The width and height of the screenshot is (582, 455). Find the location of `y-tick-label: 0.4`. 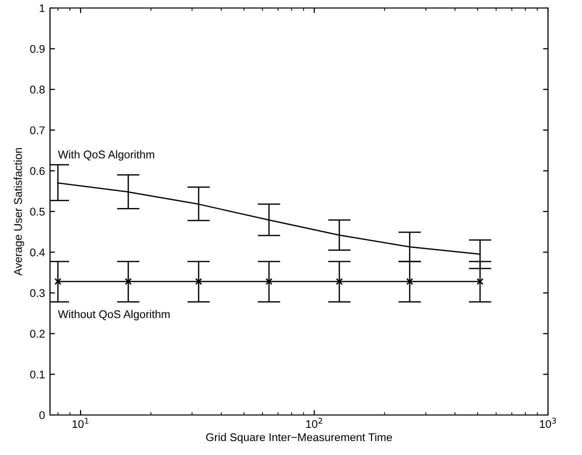

y-tick-label: 0.4 is located at coordinates (37, 252).